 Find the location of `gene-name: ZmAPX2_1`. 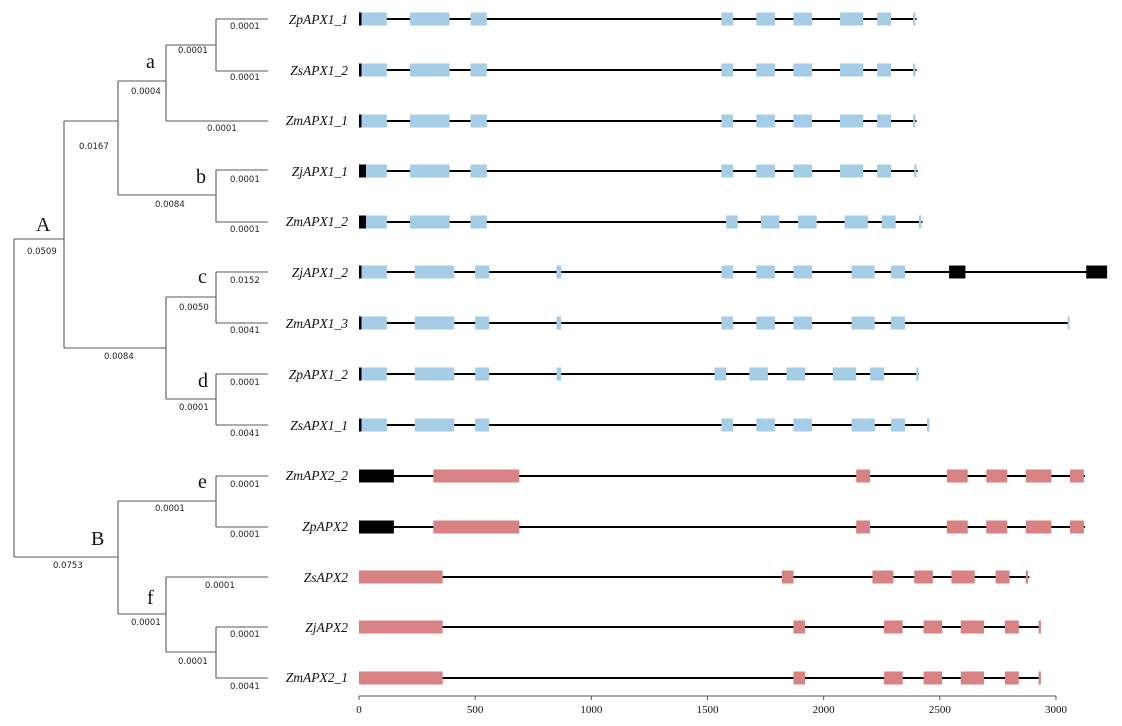

gene-name: ZmAPX2_1 is located at coordinates (317, 677).